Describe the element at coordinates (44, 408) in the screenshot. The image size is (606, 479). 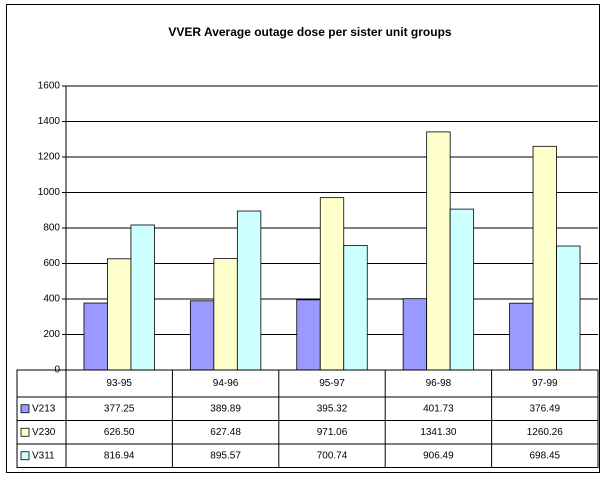
I see `legend-label: V213` at that location.